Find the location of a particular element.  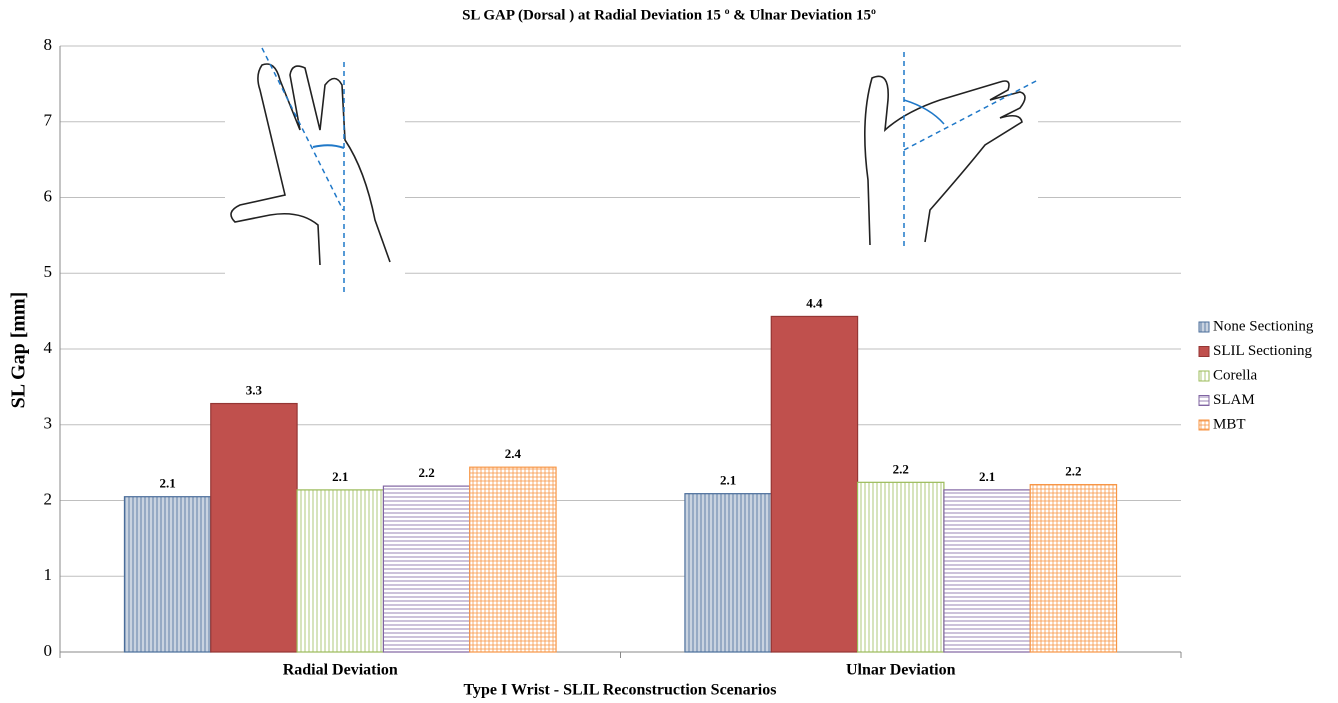

y-tick-label: 8 is located at coordinates (48, 44).